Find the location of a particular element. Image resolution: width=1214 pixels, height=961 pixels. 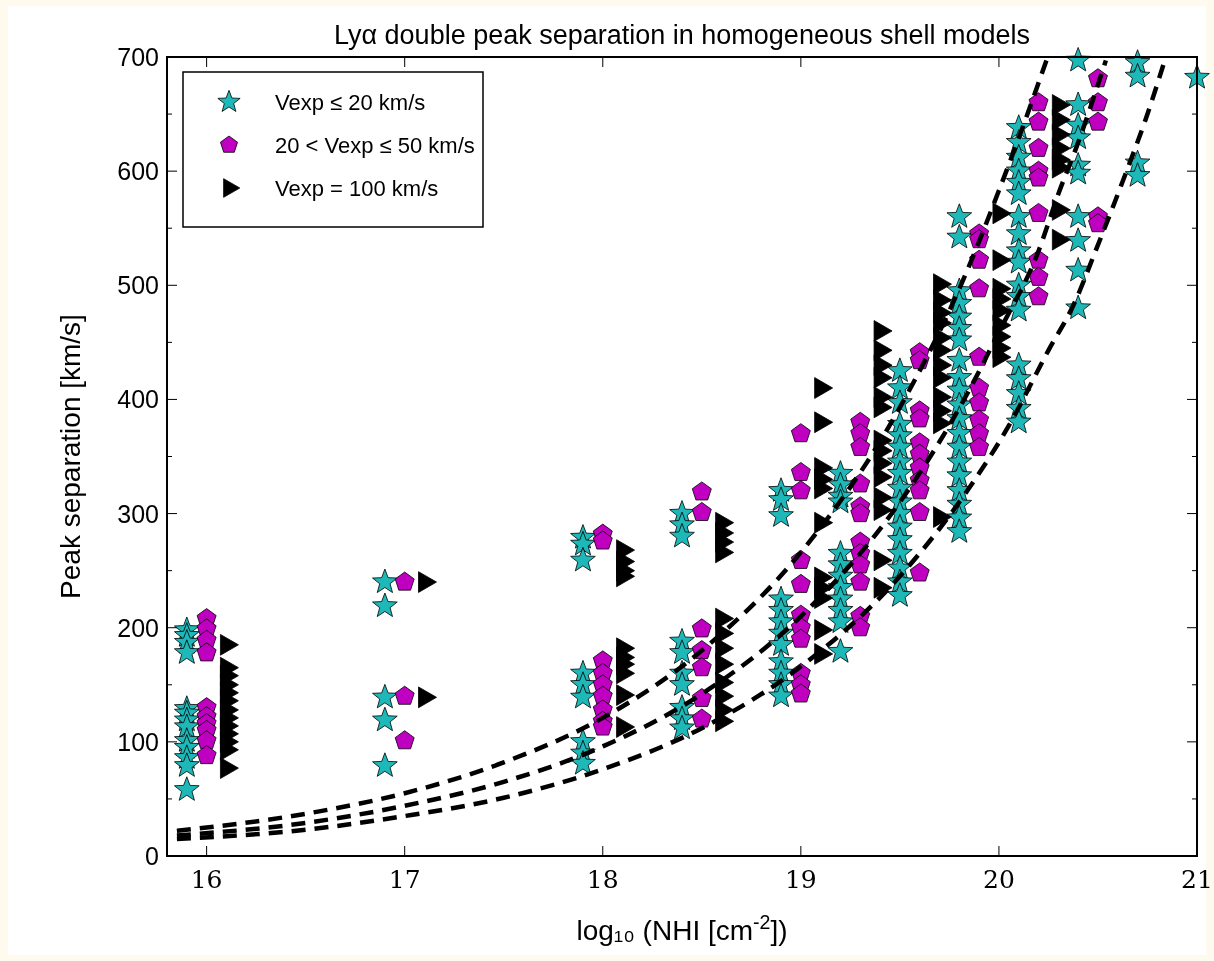

x-tick-label: 17 is located at coordinates (404, 879).